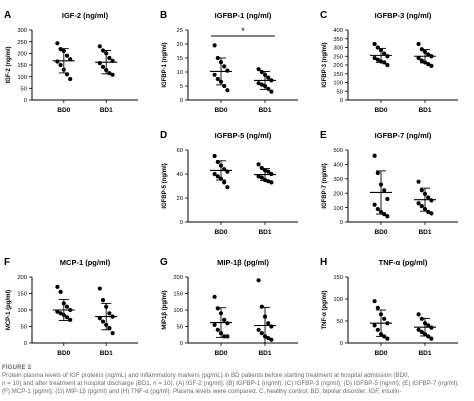  Describe the element at coordinates (180, 151) in the screenshot. I see `y-tick-label: 60` at that location.